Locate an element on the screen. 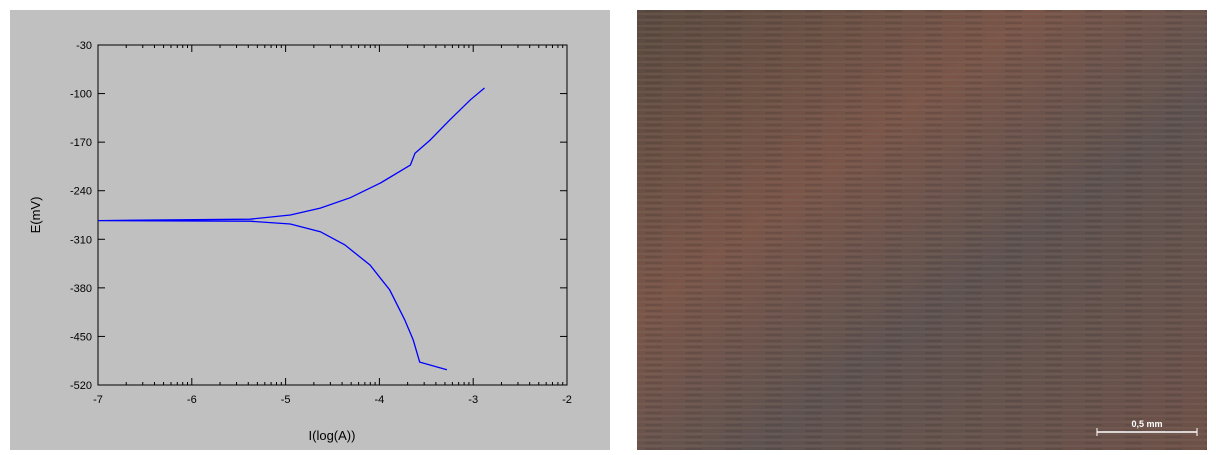  y-tick-label: -170 is located at coordinates (81, 143).